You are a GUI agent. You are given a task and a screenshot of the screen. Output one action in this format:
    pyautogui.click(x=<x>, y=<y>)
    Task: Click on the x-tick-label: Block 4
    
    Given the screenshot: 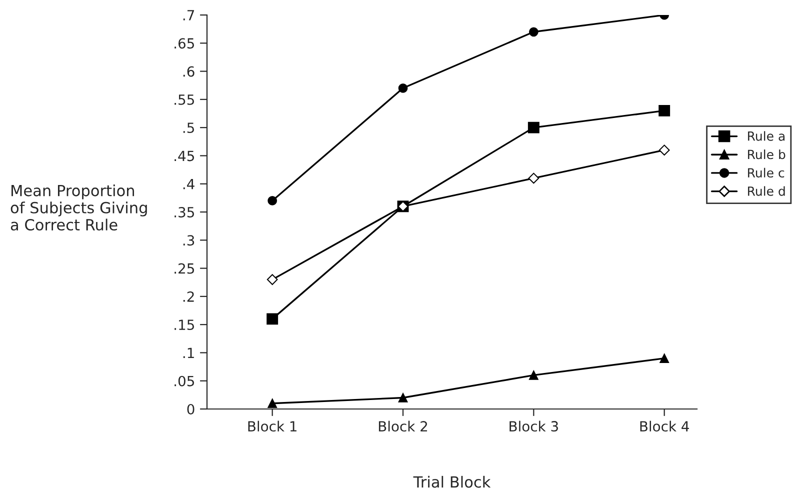 What is the action you would take?
    pyautogui.click(x=664, y=426)
    